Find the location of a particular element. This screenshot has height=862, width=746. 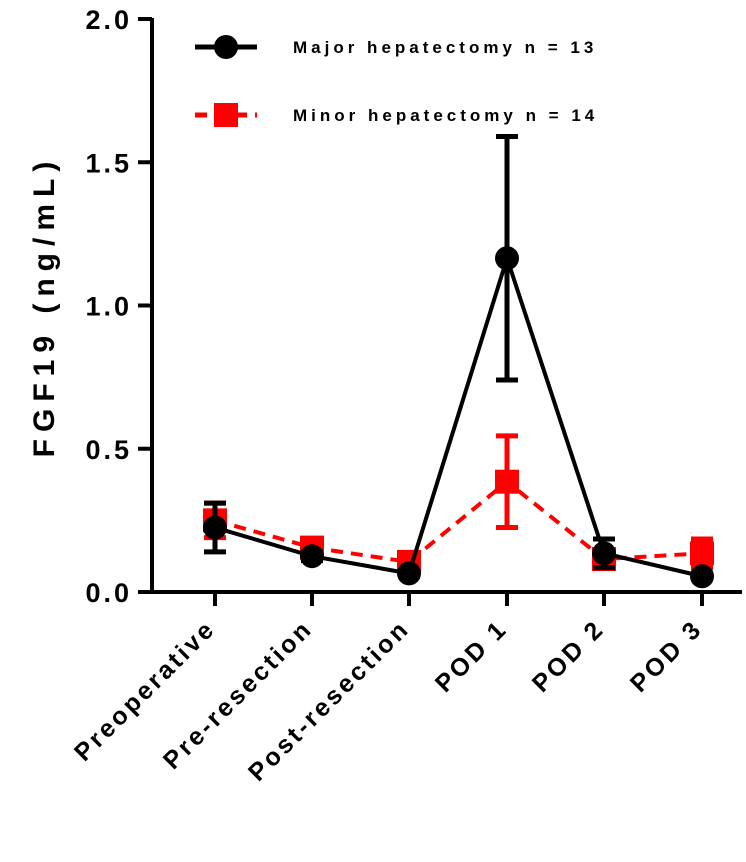

legend-item-major: Major hepatectomy n = 13 is located at coordinates (396, 47).